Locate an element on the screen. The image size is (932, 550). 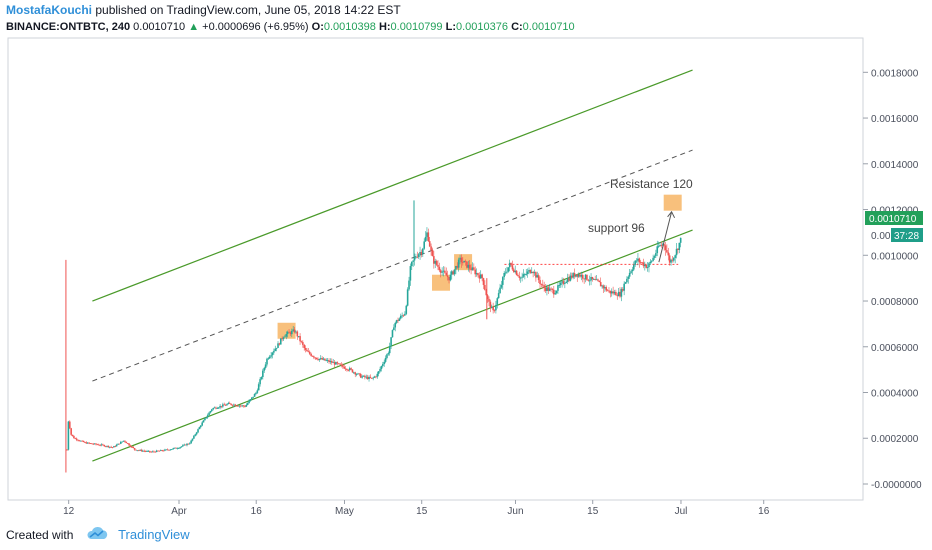
y-tick-label: 0.0010000 is located at coordinates (895, 256).